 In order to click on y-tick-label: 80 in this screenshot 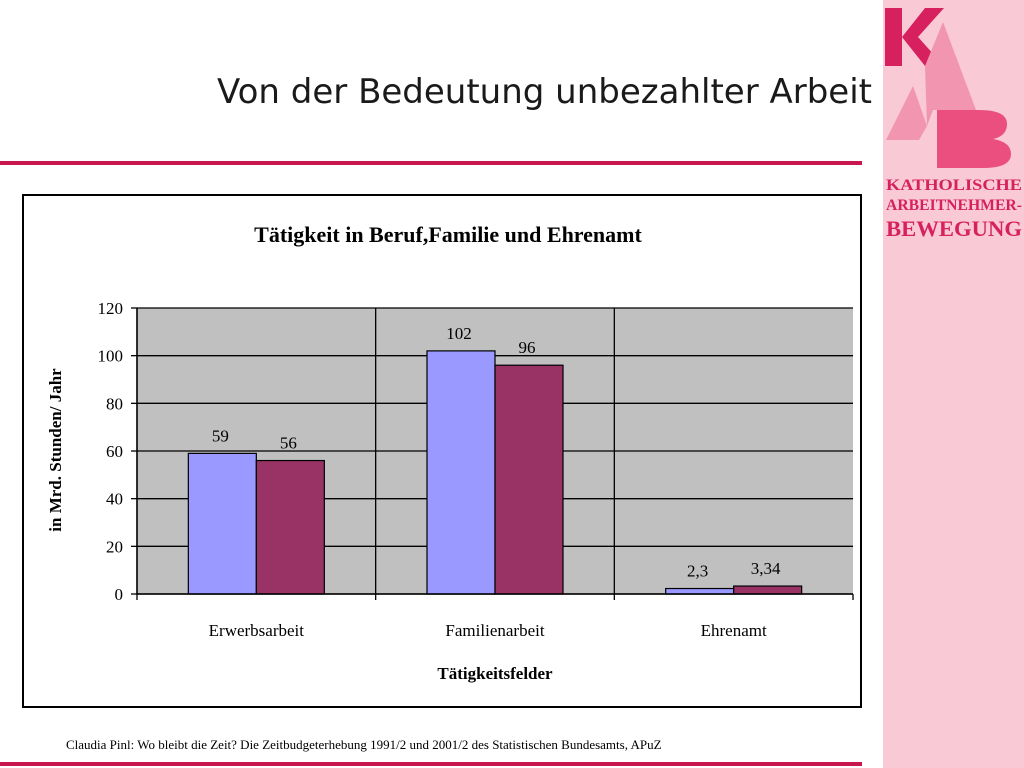, I will do `click(114, 403)`.